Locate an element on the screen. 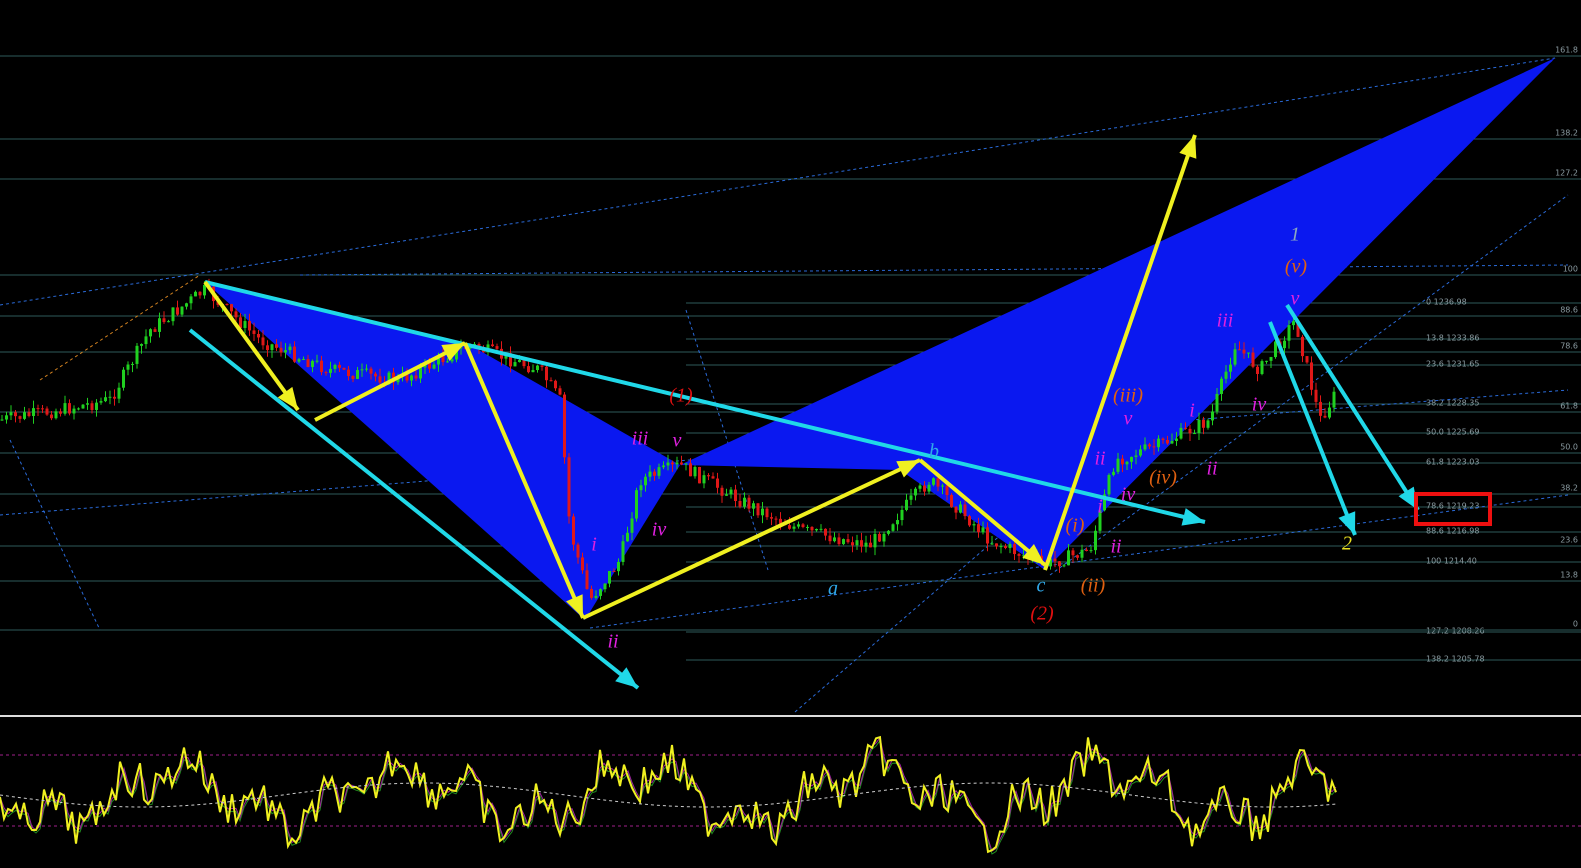 Image resolution: width=1581 pixels, height=868 pixels. fib-label: 78.6 1219.23 is located at coordinates (1452, 506).